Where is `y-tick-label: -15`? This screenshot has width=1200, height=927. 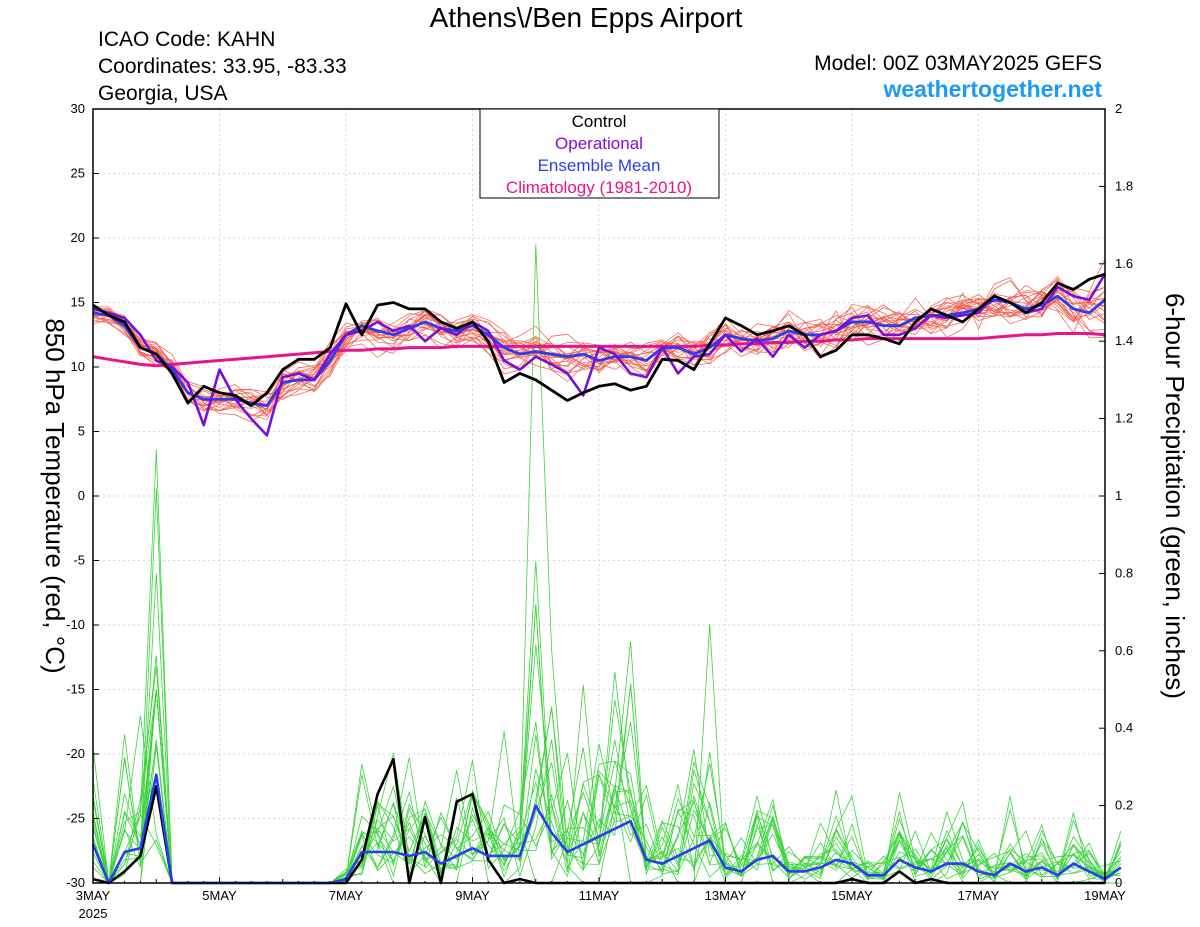
y-tick-label: -15 is located at coordinates (75, 689).